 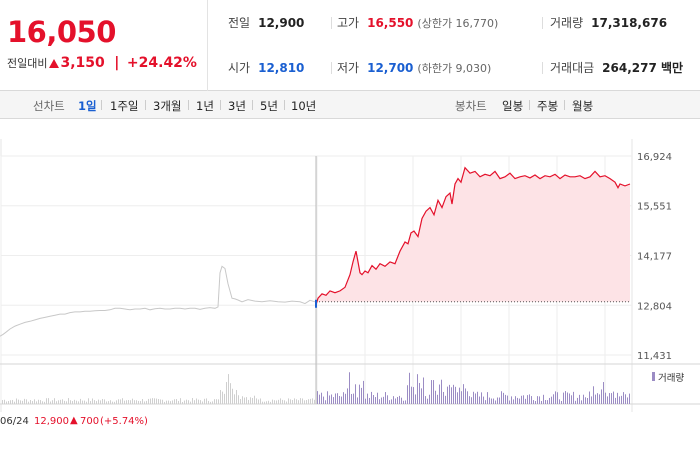 I want to click on y-tick-label: 12,804, so click(x=654, y=306).